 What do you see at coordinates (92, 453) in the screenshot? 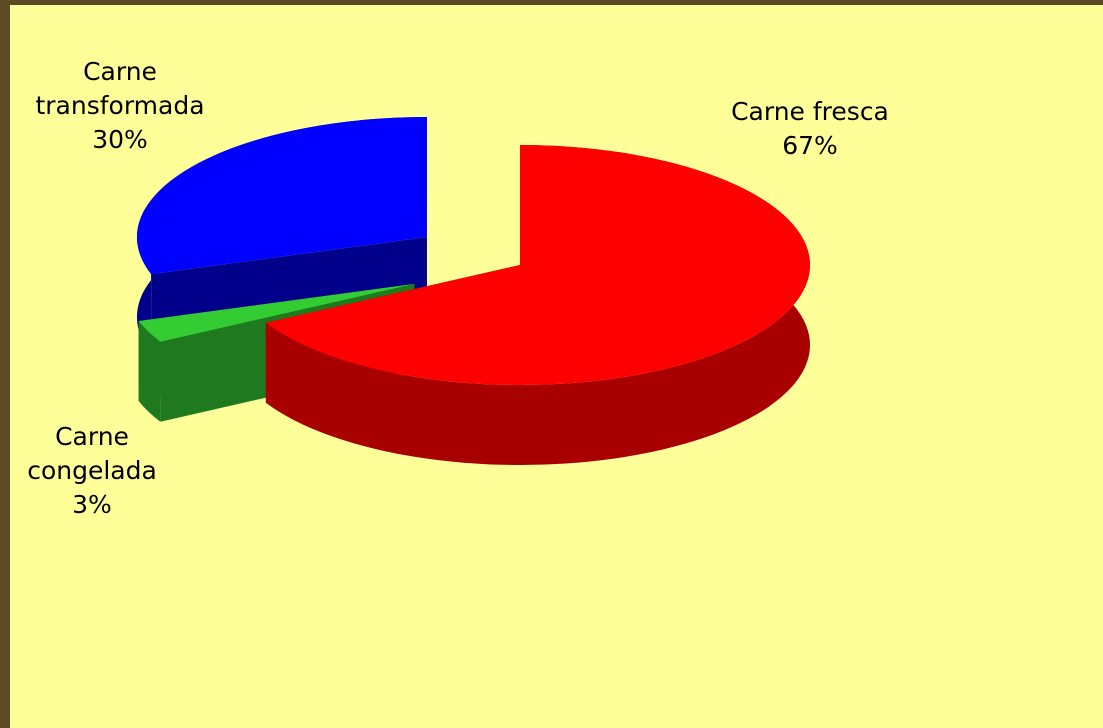
I see `category-label: Carne congelada` at bounding box center [92, 453].